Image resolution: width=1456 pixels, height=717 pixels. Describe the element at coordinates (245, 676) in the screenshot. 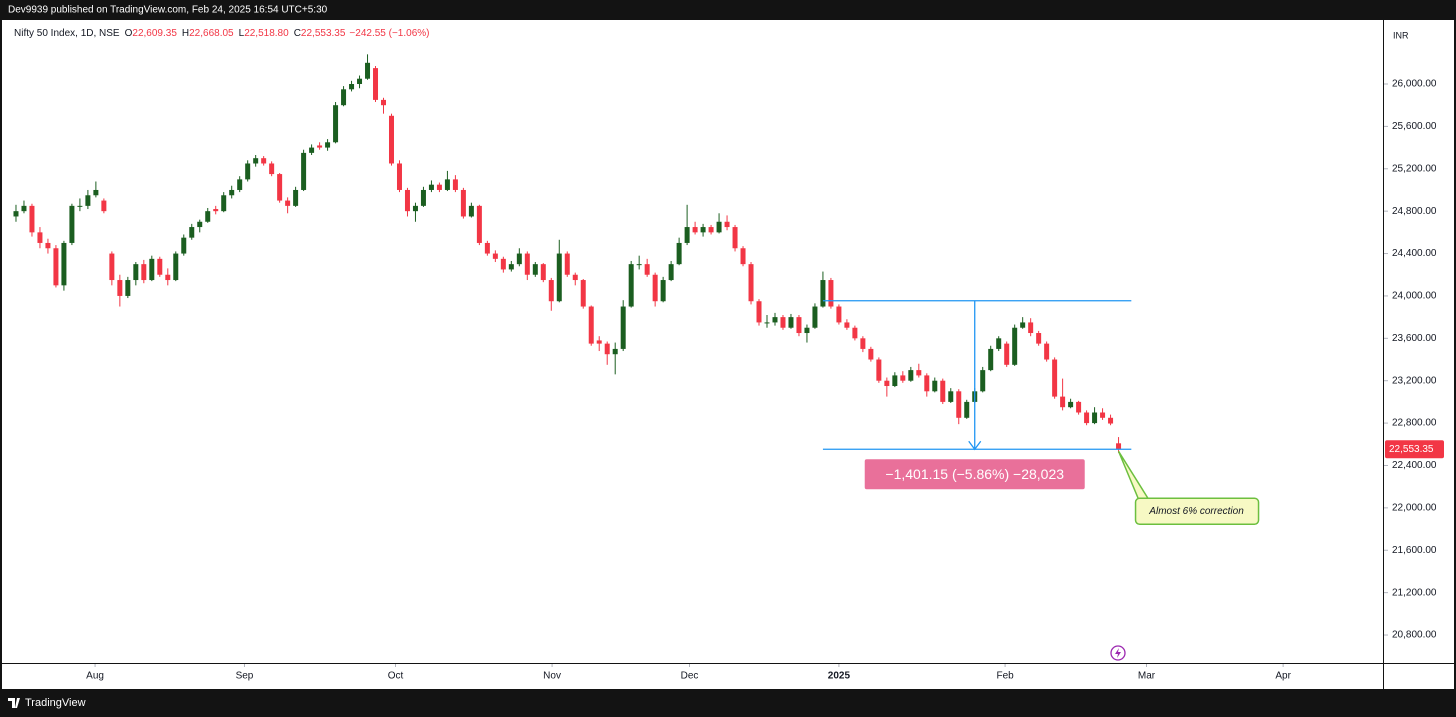

I see `x-tick-label: Sep` at that location.